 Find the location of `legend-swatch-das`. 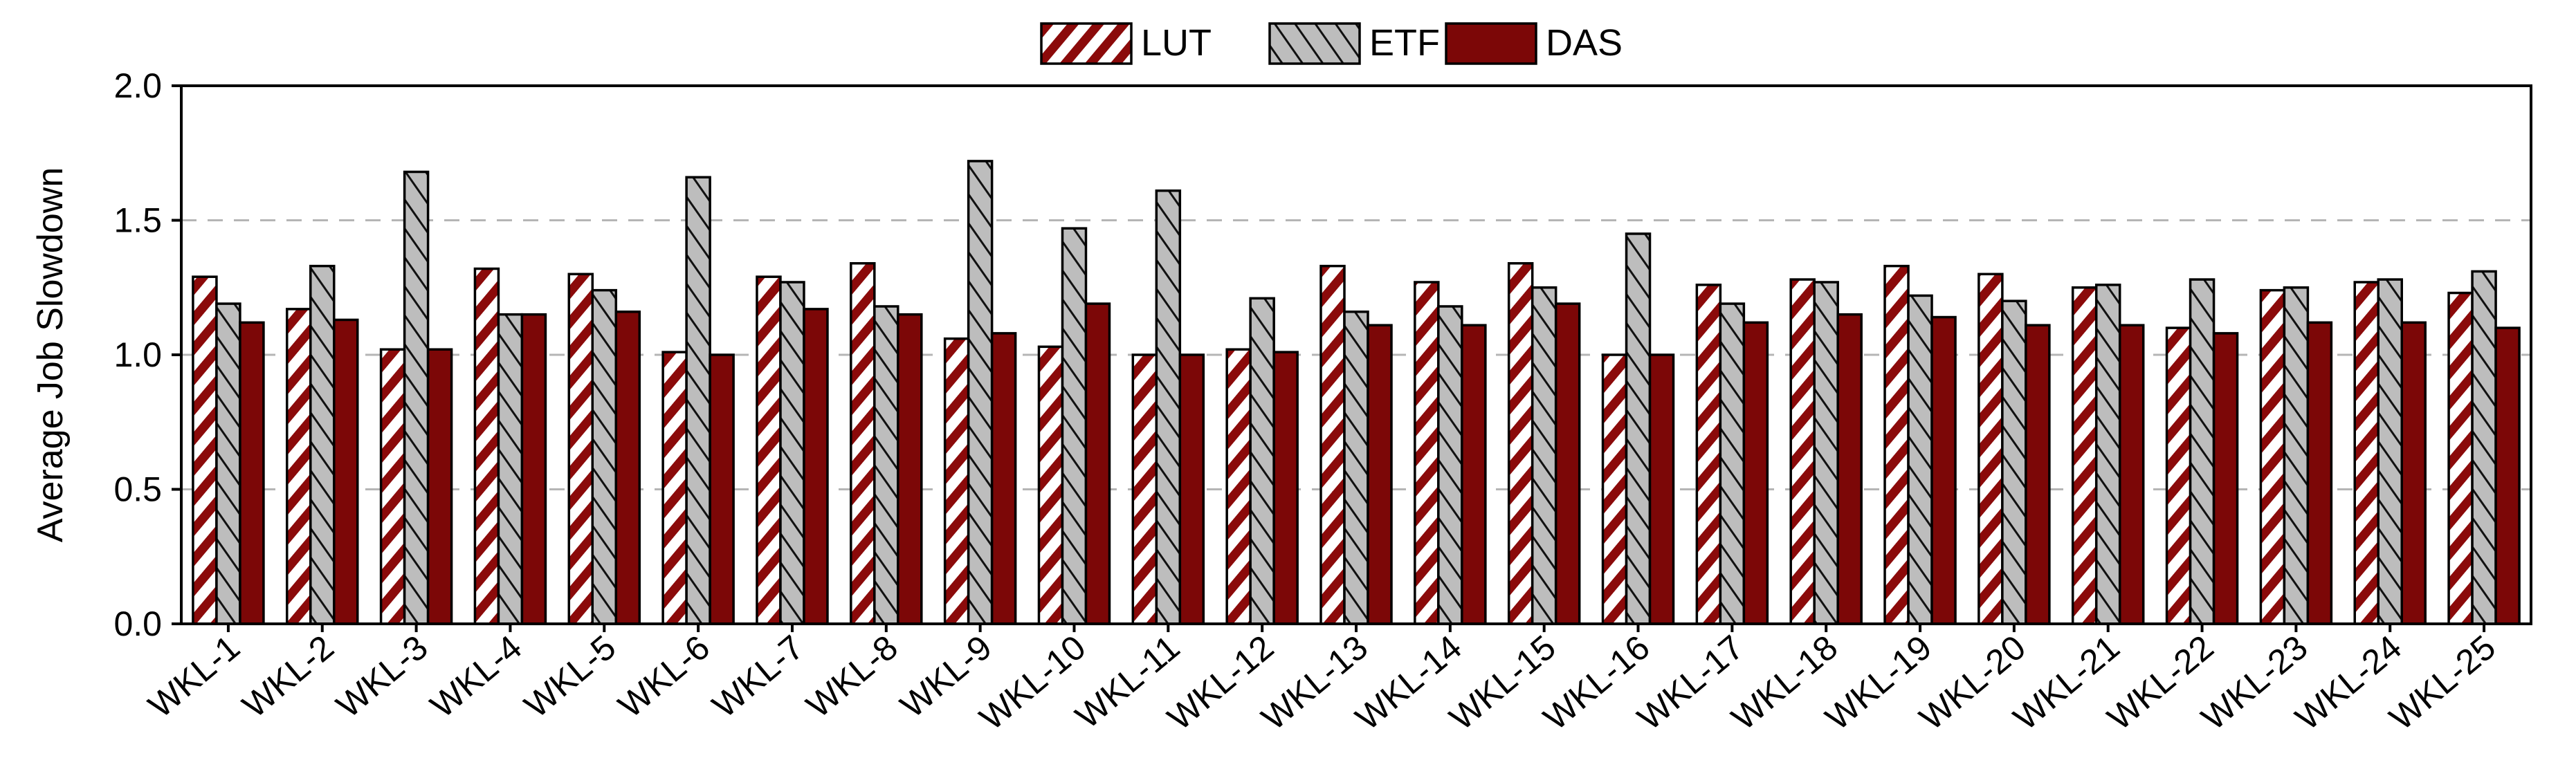

legend-swatch-das is located at coordinates (1491, 43).